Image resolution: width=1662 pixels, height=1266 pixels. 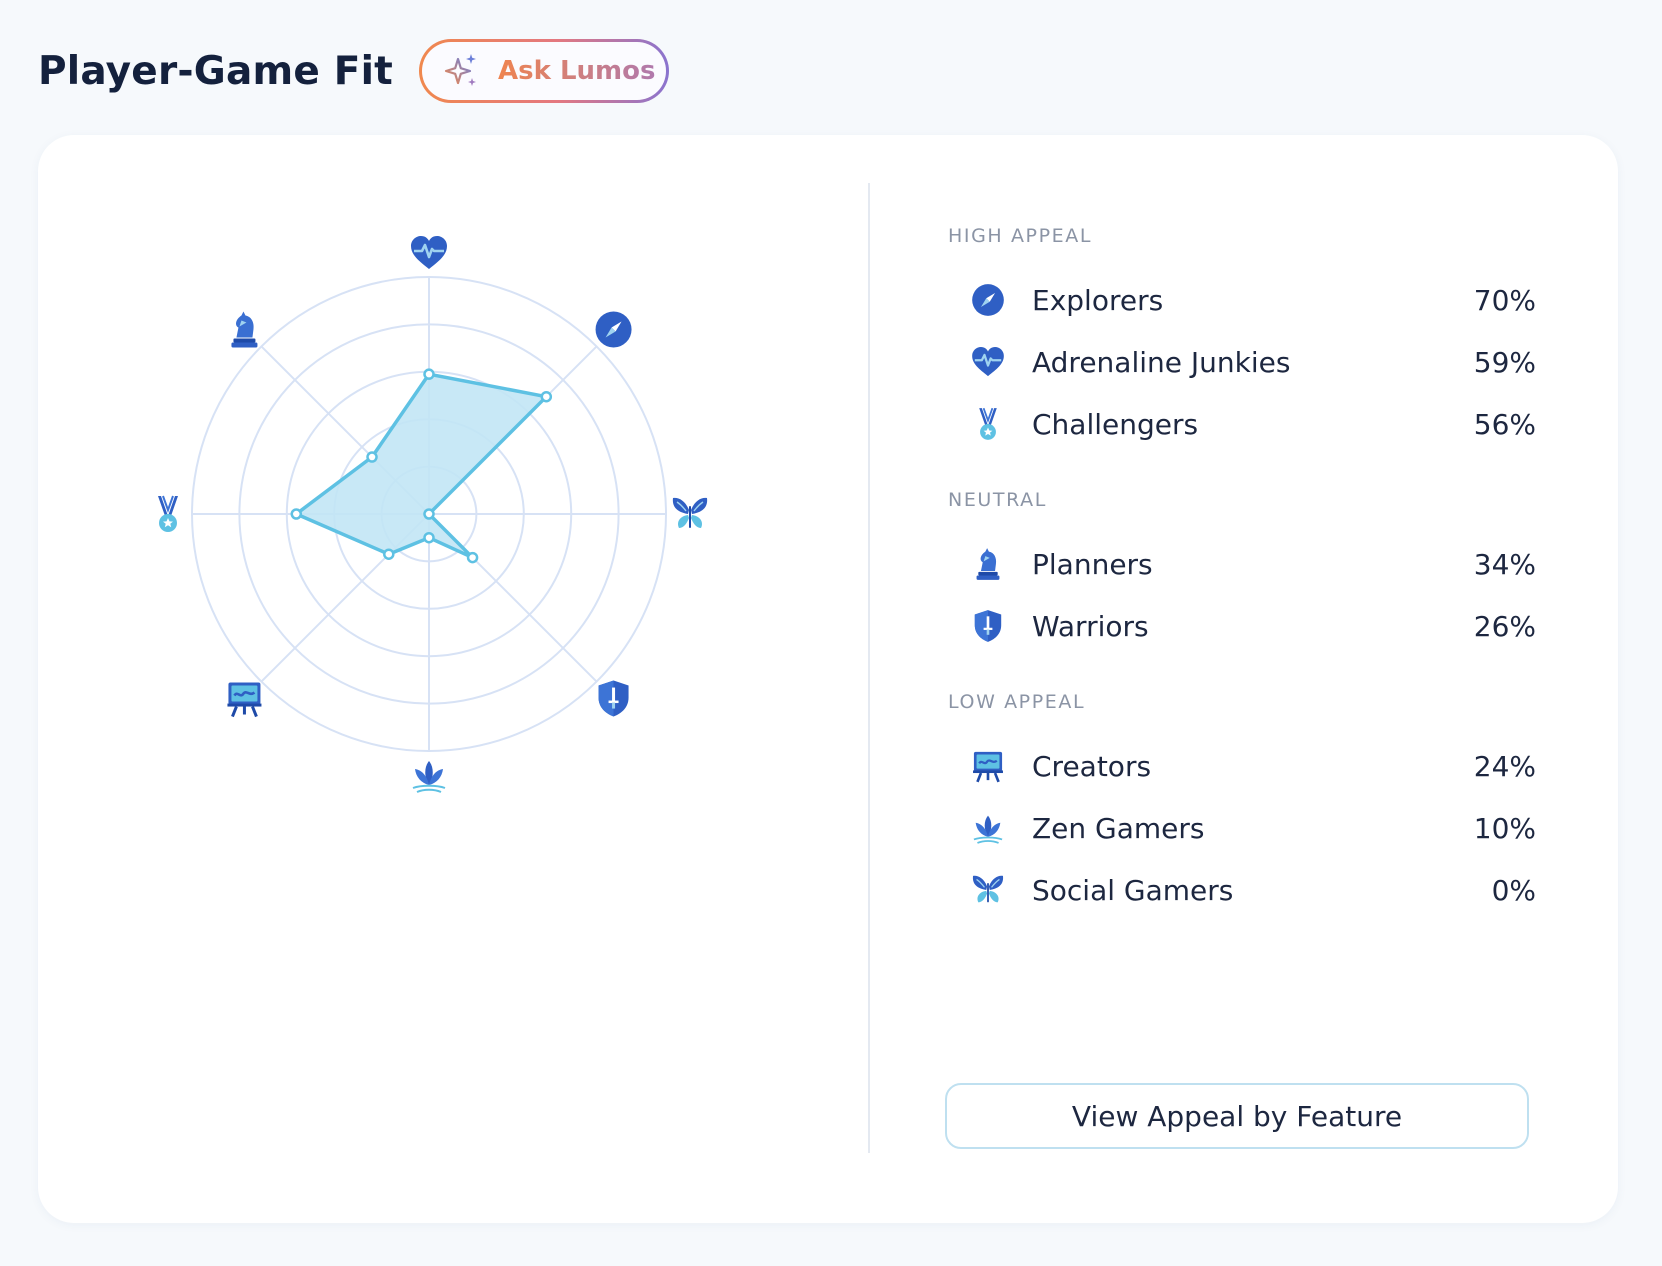 I want to click on legend-label: Adrenaline Junkies, so click(x=1161, y=362).